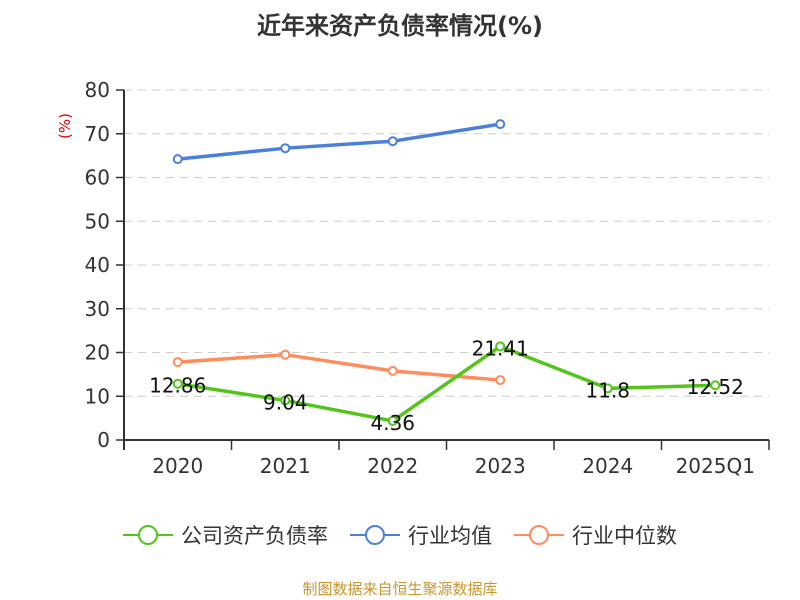 The width and height of the screenshot is (800, 600). What do you see at coordinates (607, 466) in the screenshot?
I see `x-tick-label: 2024` at bounding box center [607, 466].